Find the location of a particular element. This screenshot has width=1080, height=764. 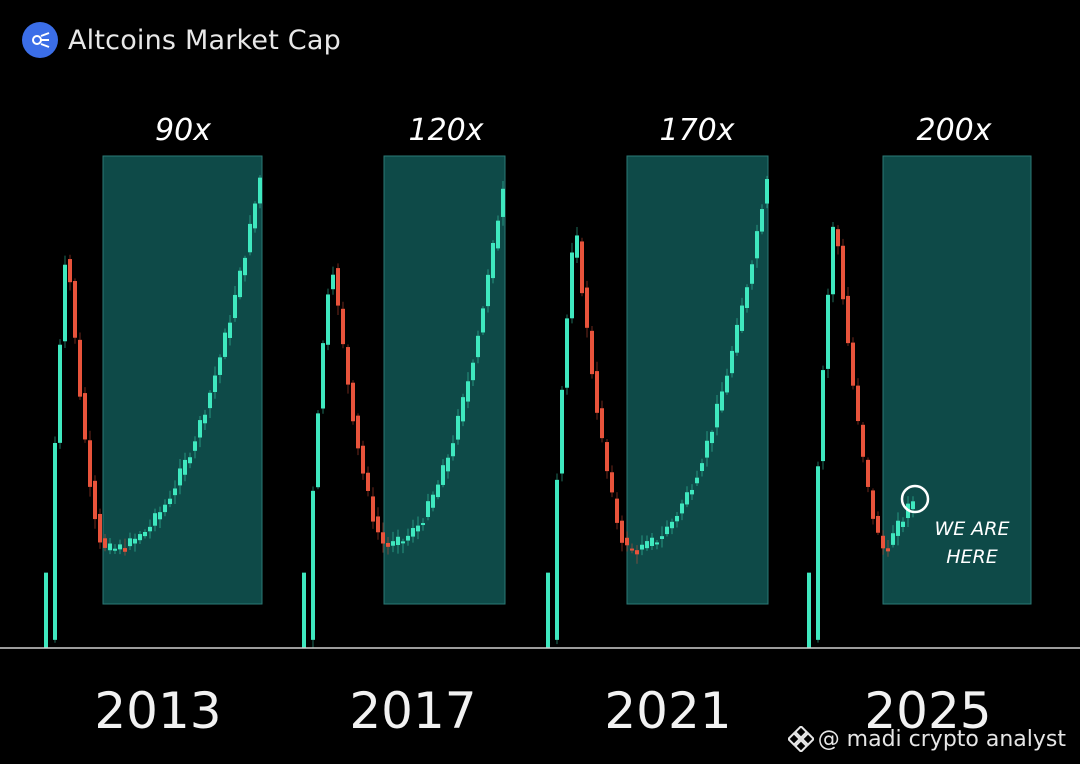

cycle-box-2013 is located at coordinates (182, 380).